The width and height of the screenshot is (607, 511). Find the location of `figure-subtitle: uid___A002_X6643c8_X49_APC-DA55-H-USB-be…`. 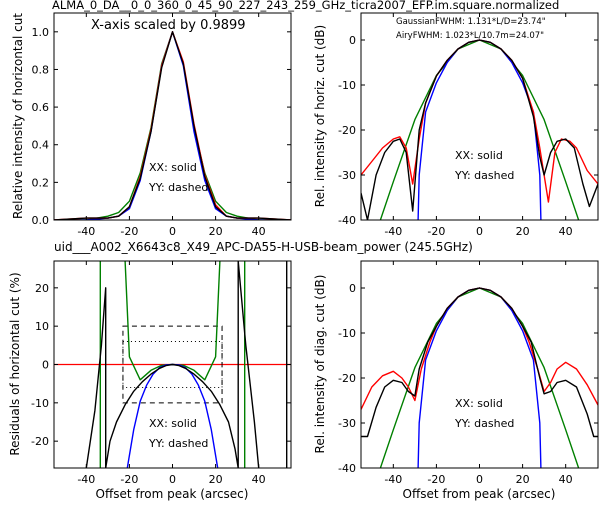

figure-subtitle: uid___A002_X6643c8_X49_APC-DA55-H-USB-be… is located at coordinates (263, 247).